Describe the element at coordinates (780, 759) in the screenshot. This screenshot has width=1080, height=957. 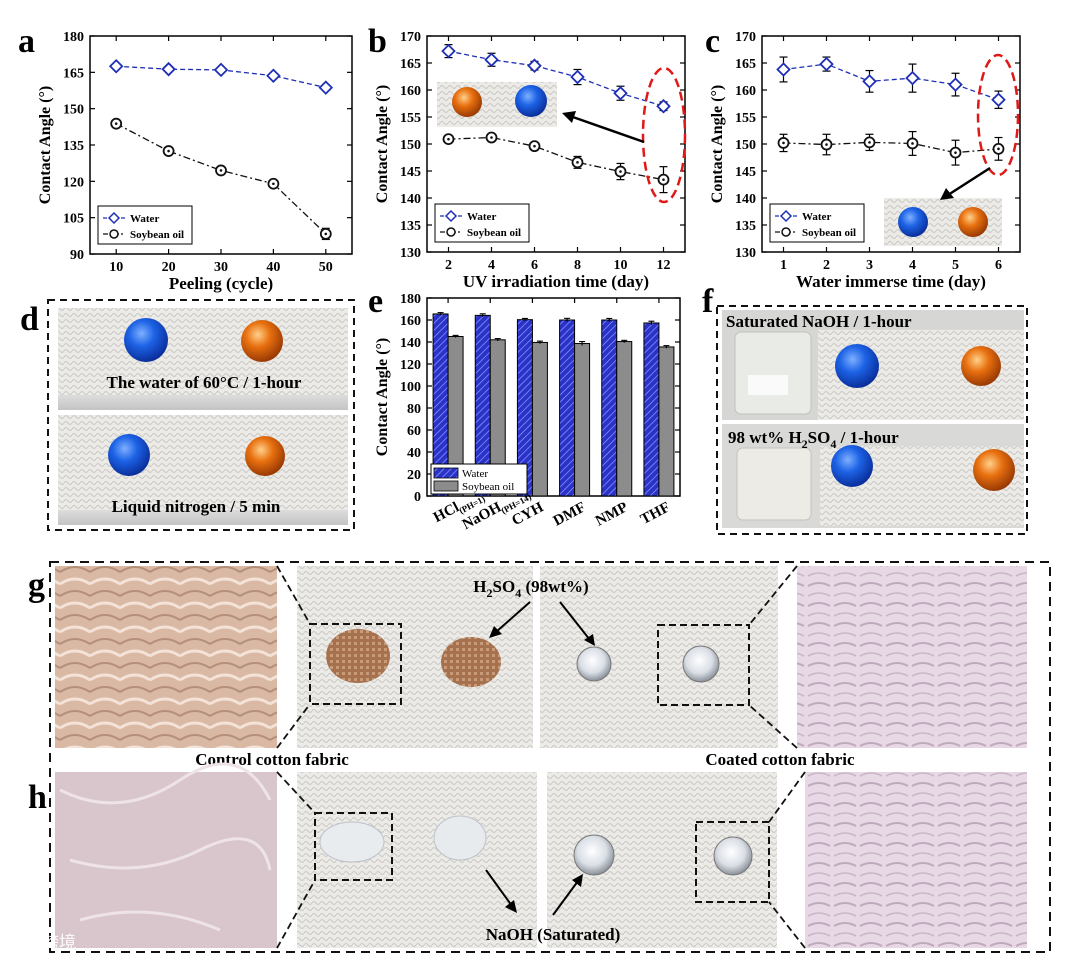
I see `coated-label: Coated cotton fabric` at that location.